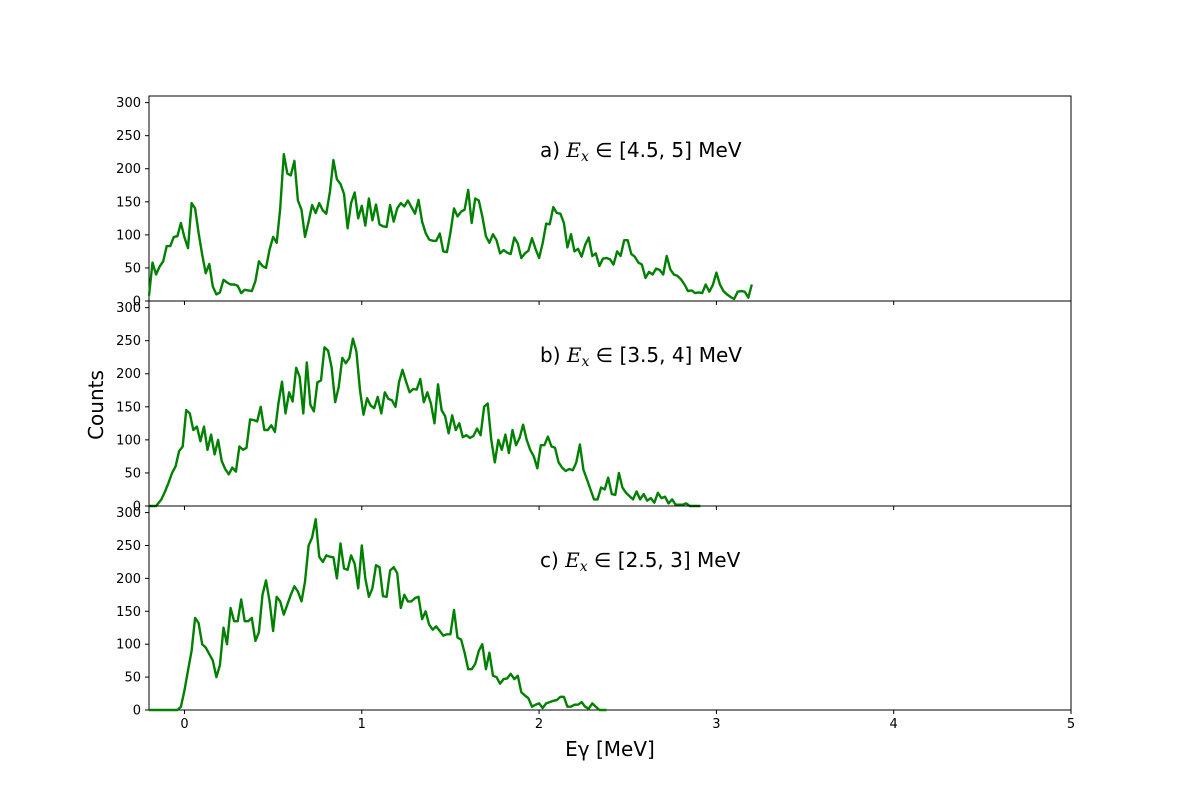 The image size is (1190, 798). What do you see at coordinates (128, 308) in the screenshot?
I see `panel-b-ytick-label: 300` at bounding box center [128, 308].